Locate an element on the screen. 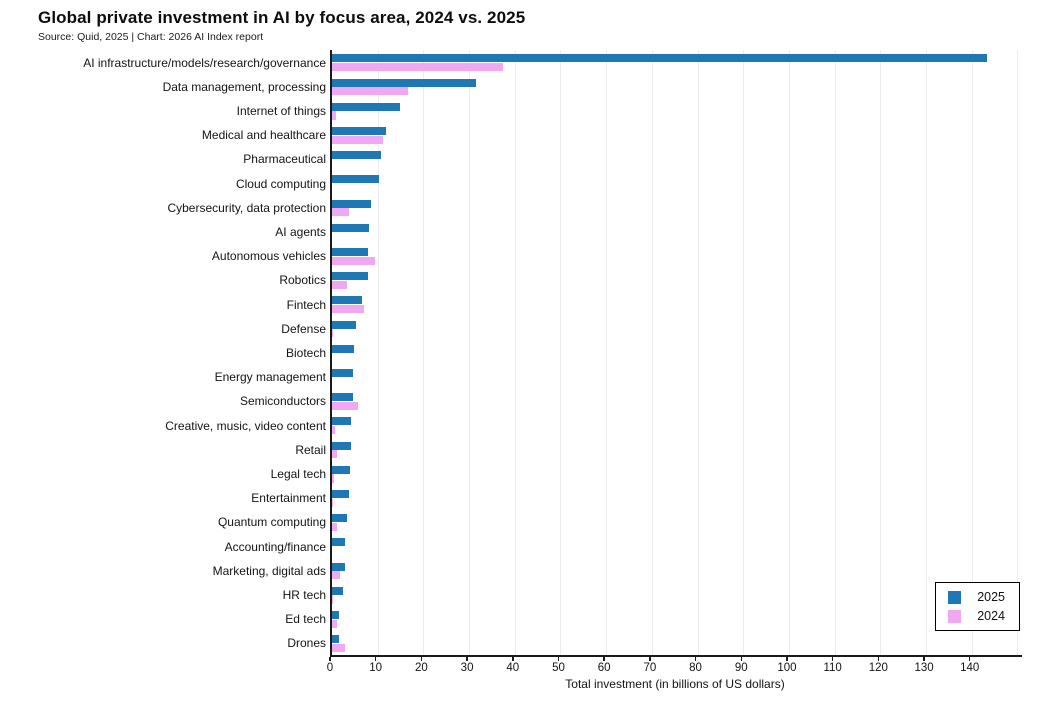  x-tick-label: 100 is located at coordinates (787, 668).